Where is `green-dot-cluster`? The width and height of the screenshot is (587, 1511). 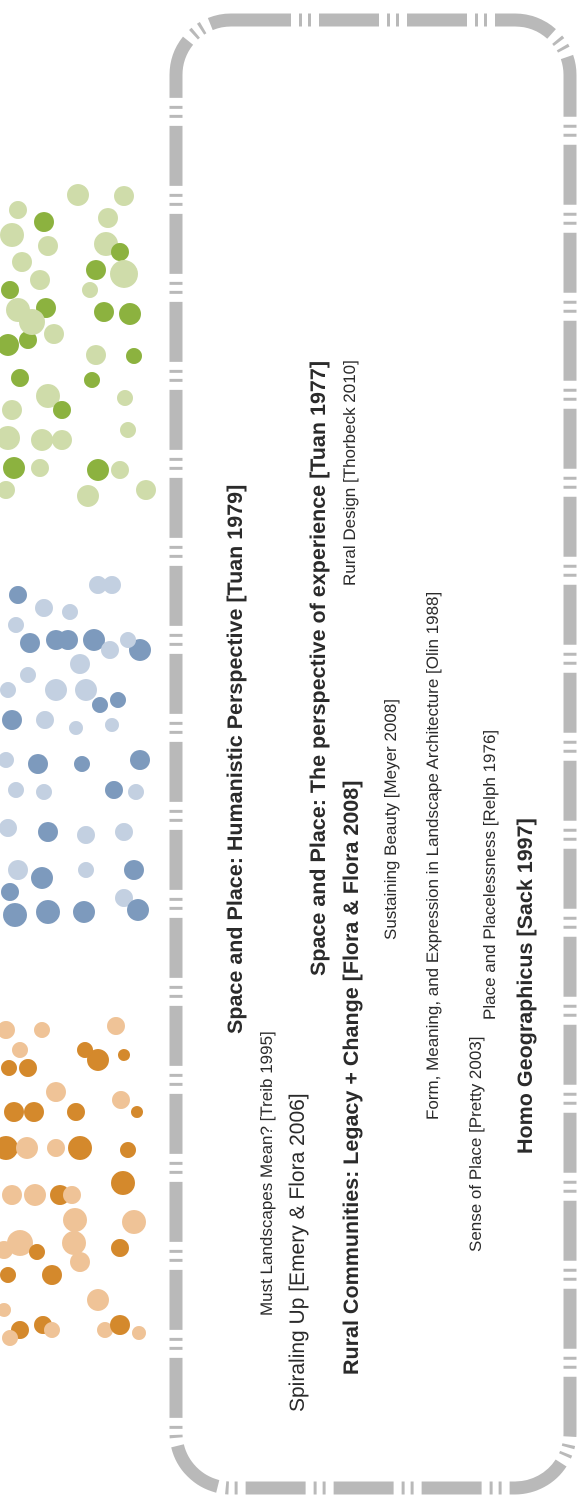 green-dot-cluster is located at coordinates (78, 345).